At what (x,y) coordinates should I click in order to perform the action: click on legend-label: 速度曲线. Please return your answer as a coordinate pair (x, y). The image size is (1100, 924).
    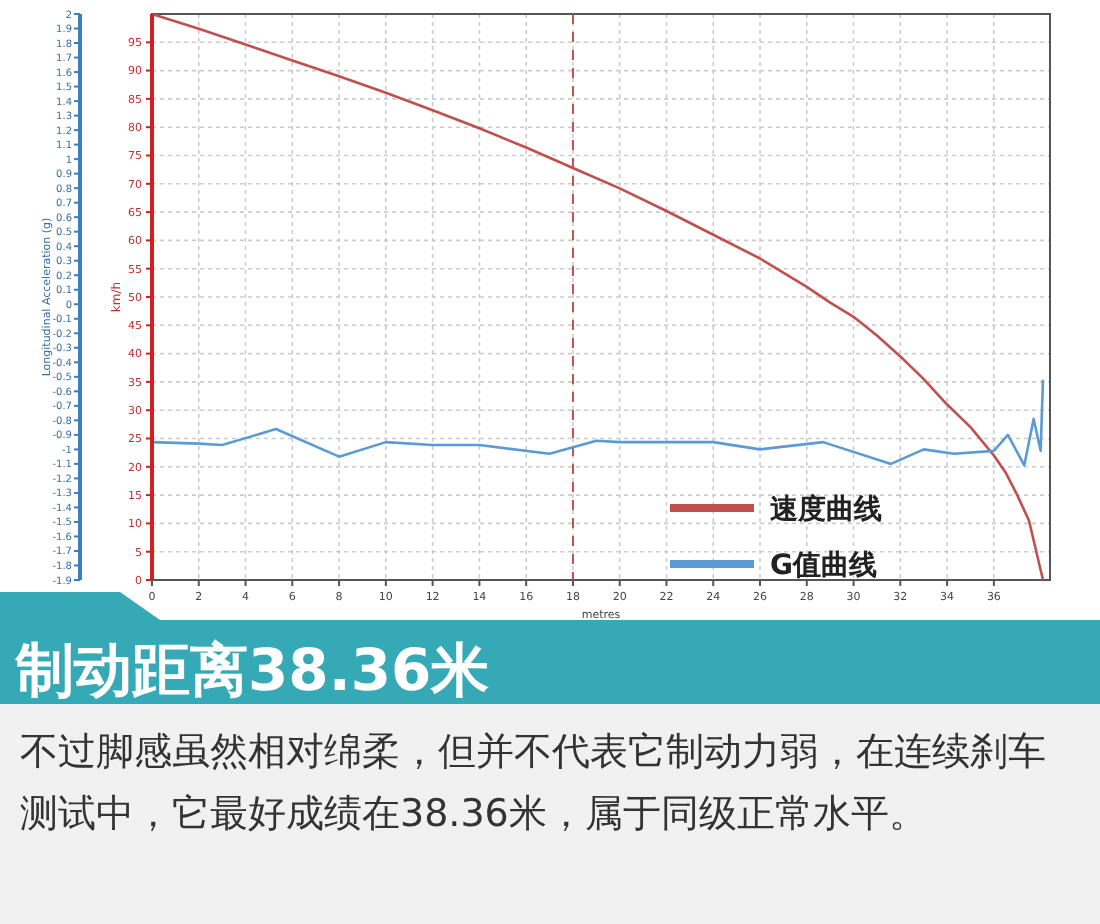
    Looking at the image, I should click on (825, 508).